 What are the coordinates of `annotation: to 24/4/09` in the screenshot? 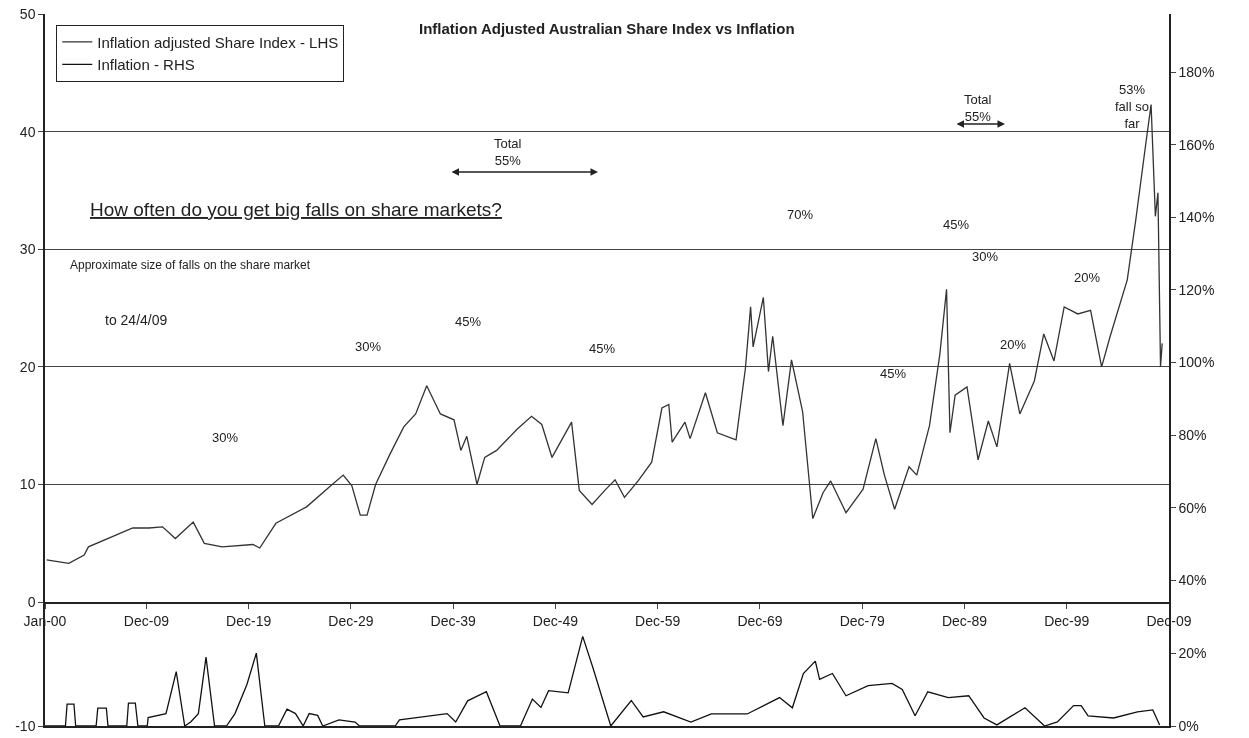 It's located at (136, 320).